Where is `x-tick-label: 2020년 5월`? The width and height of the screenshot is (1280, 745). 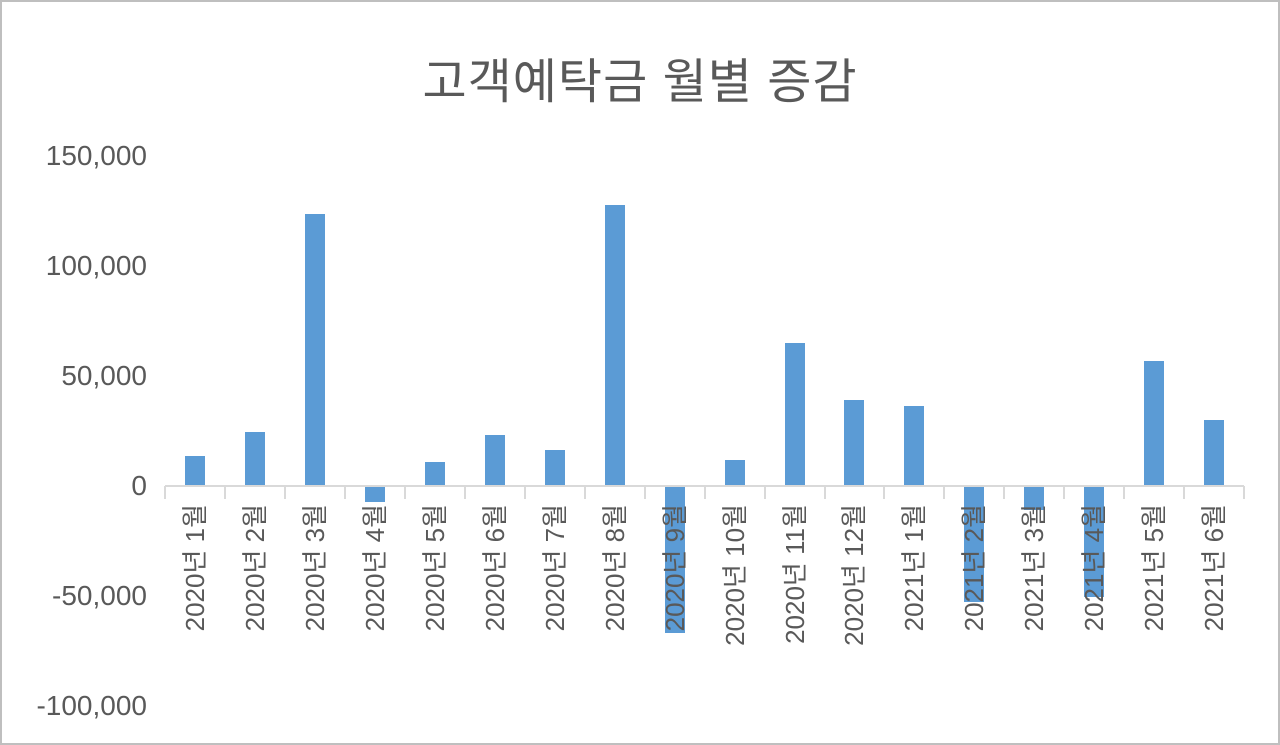
x-tick-label: 2020년 5월 is located at coordinates (434, 568).